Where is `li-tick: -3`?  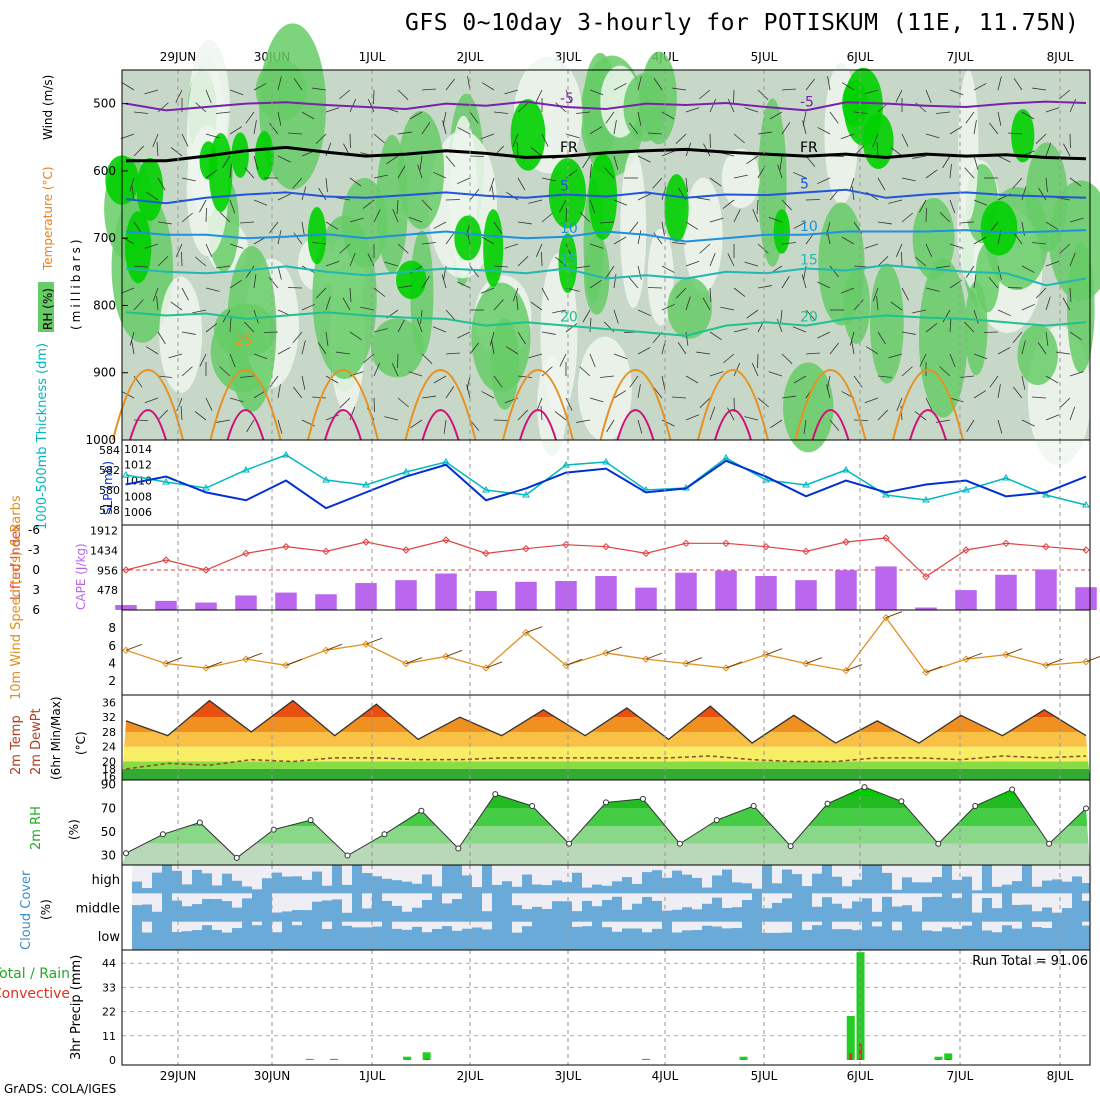 li-tick: -3 is located at coordinates (34, 550).